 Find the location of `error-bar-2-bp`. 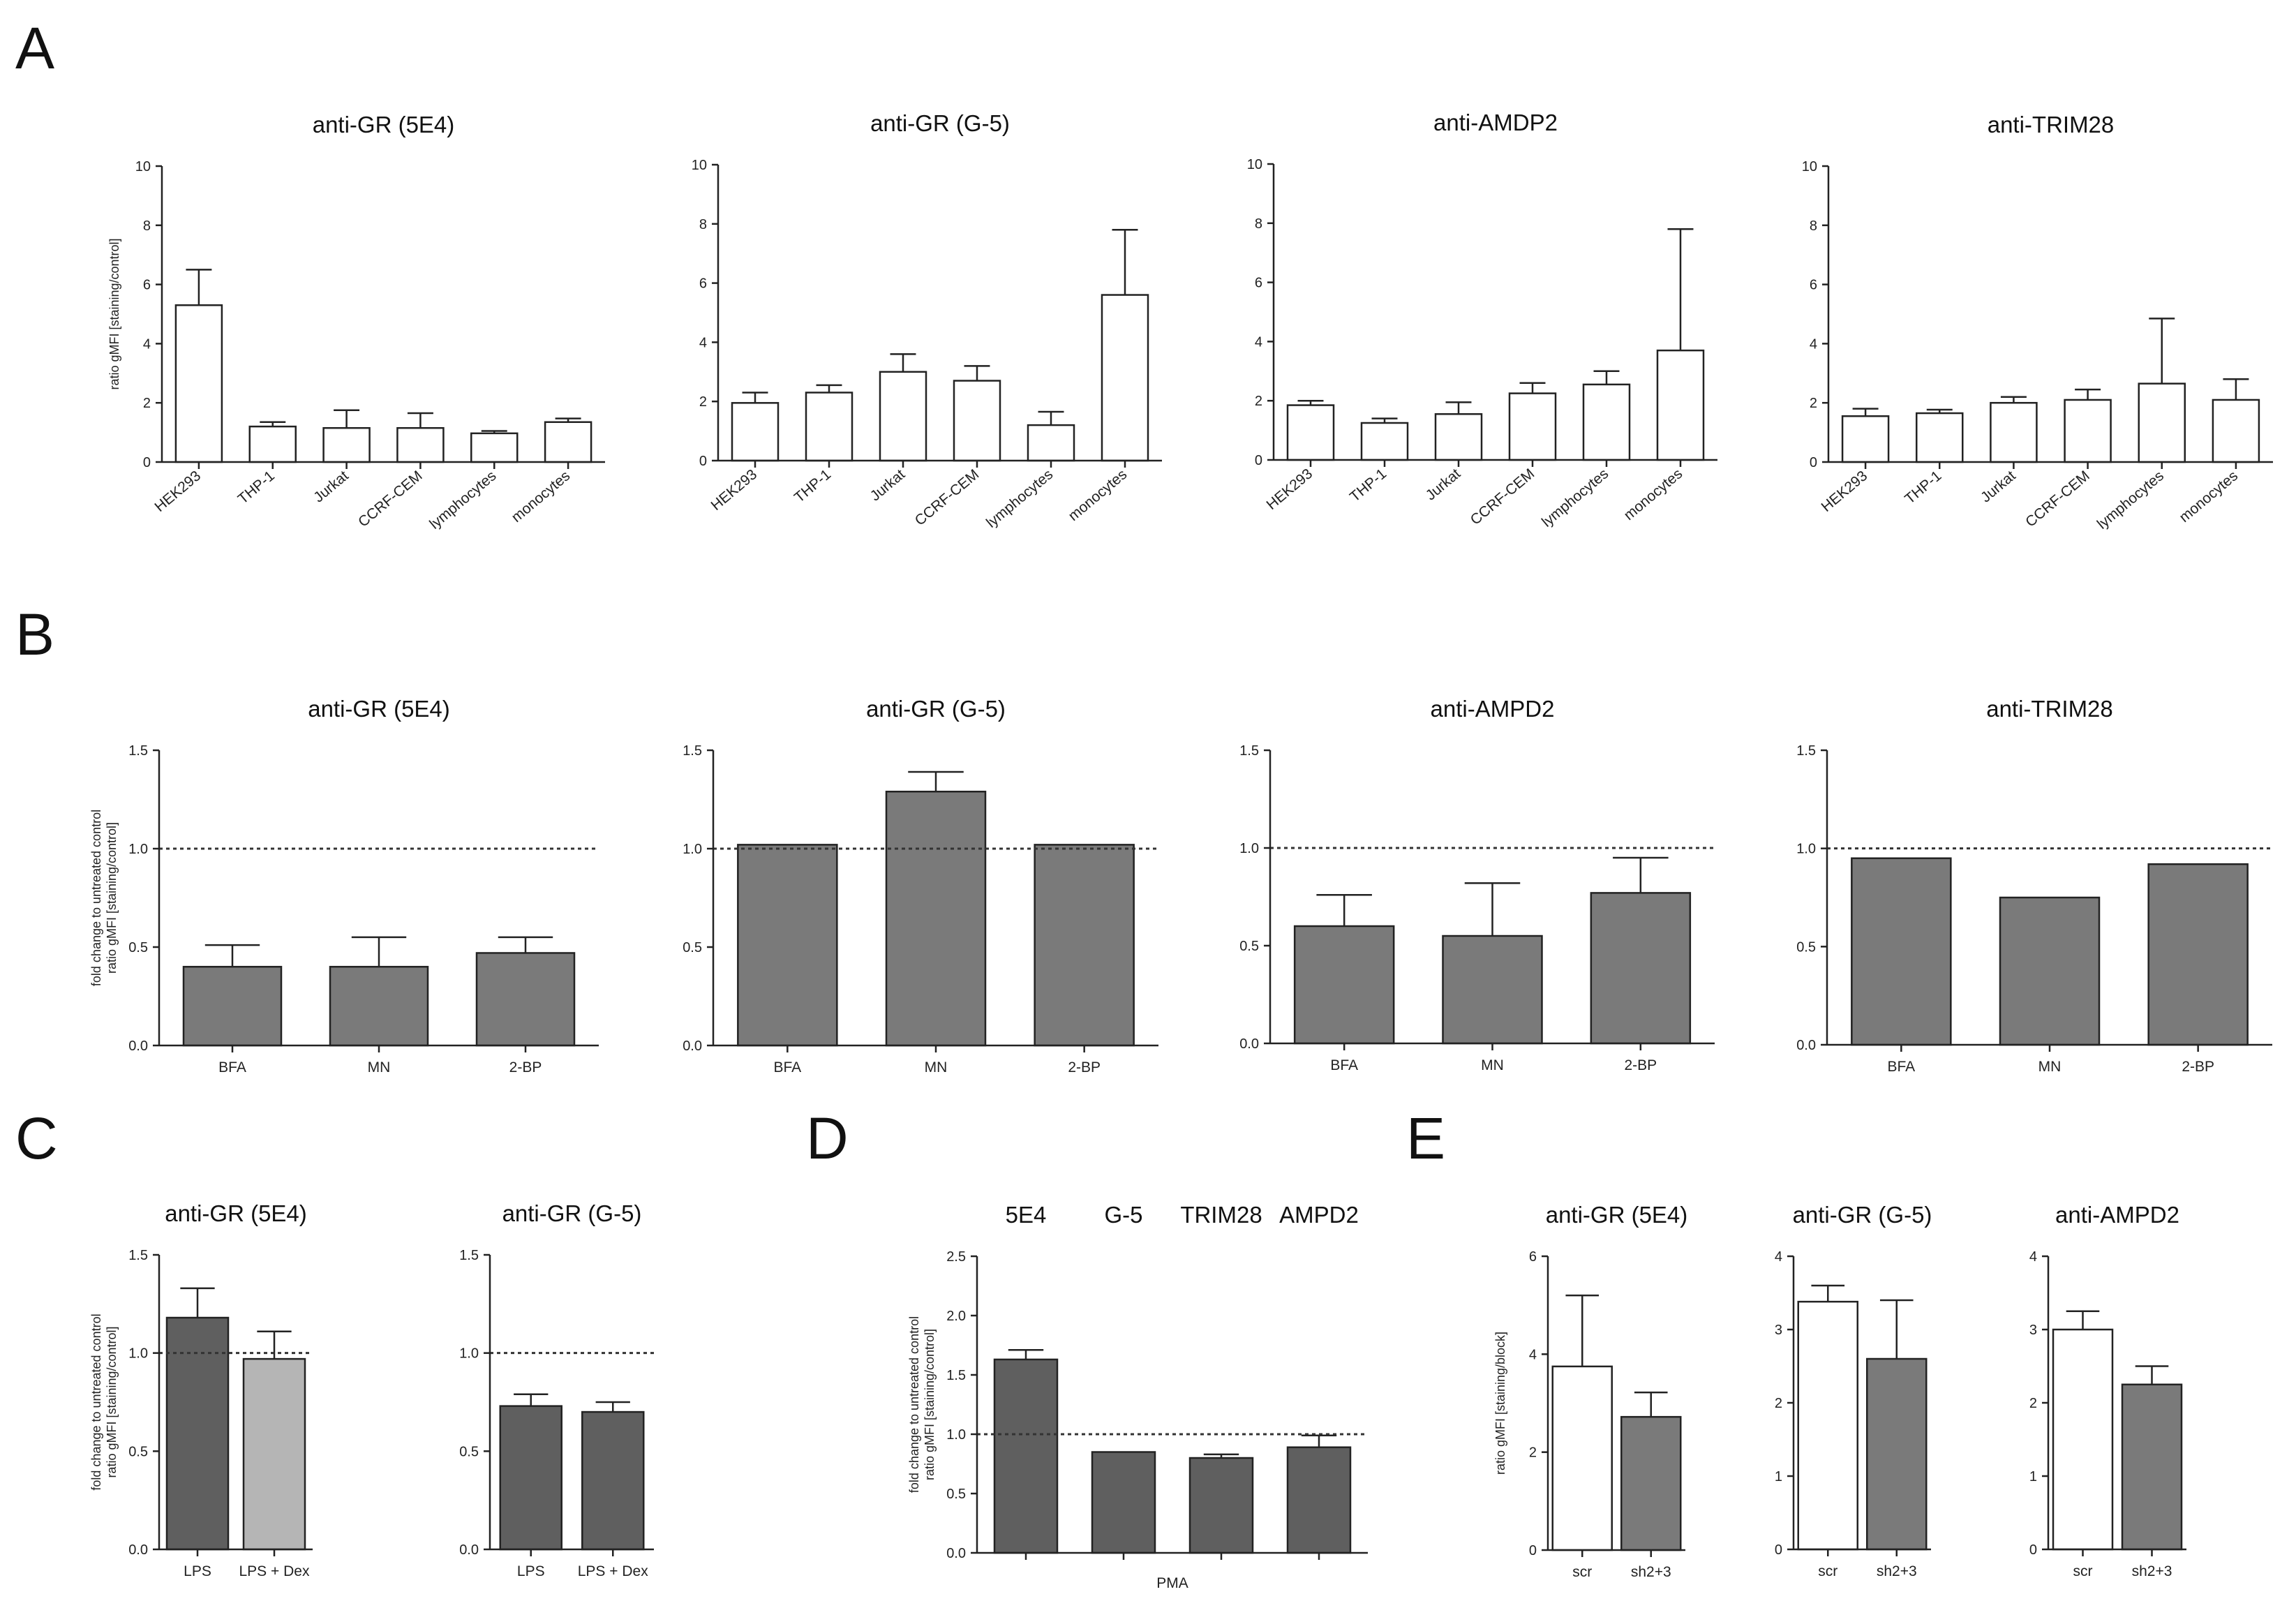

error-bar-2-bp is located at coordinates (525, 944).